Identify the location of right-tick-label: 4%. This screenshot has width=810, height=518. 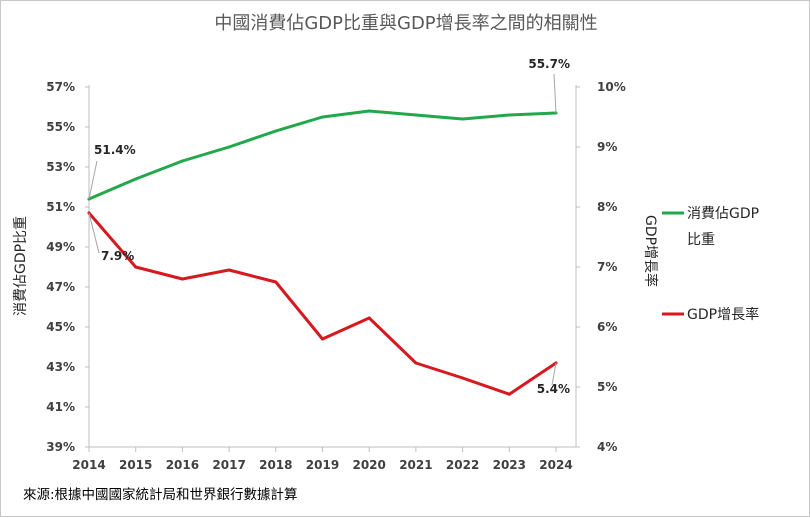
(607, 447).